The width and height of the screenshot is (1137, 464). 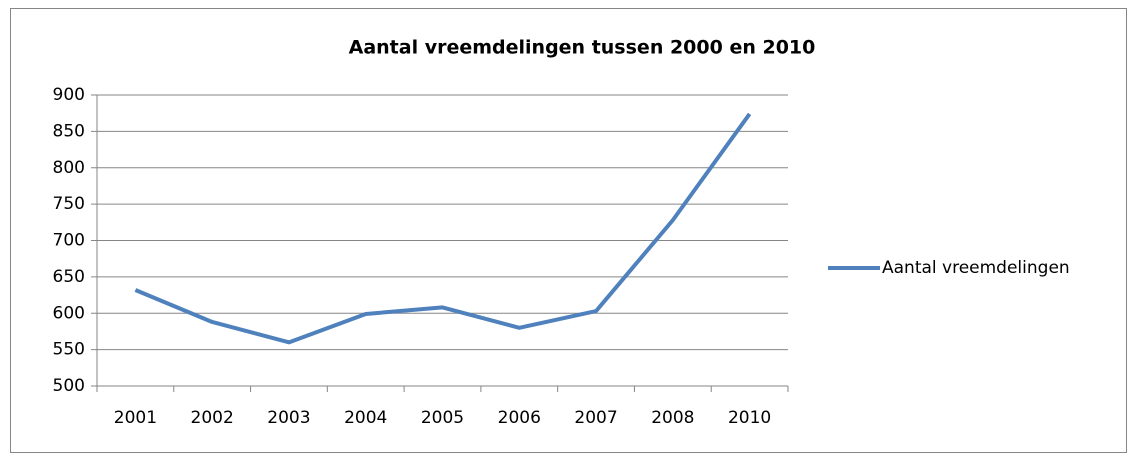 What do you see at coordinates (976, 268) in the screenshot?
I see `legend-label: Aantal vreemdelingen` at bounding box center [976, 268].